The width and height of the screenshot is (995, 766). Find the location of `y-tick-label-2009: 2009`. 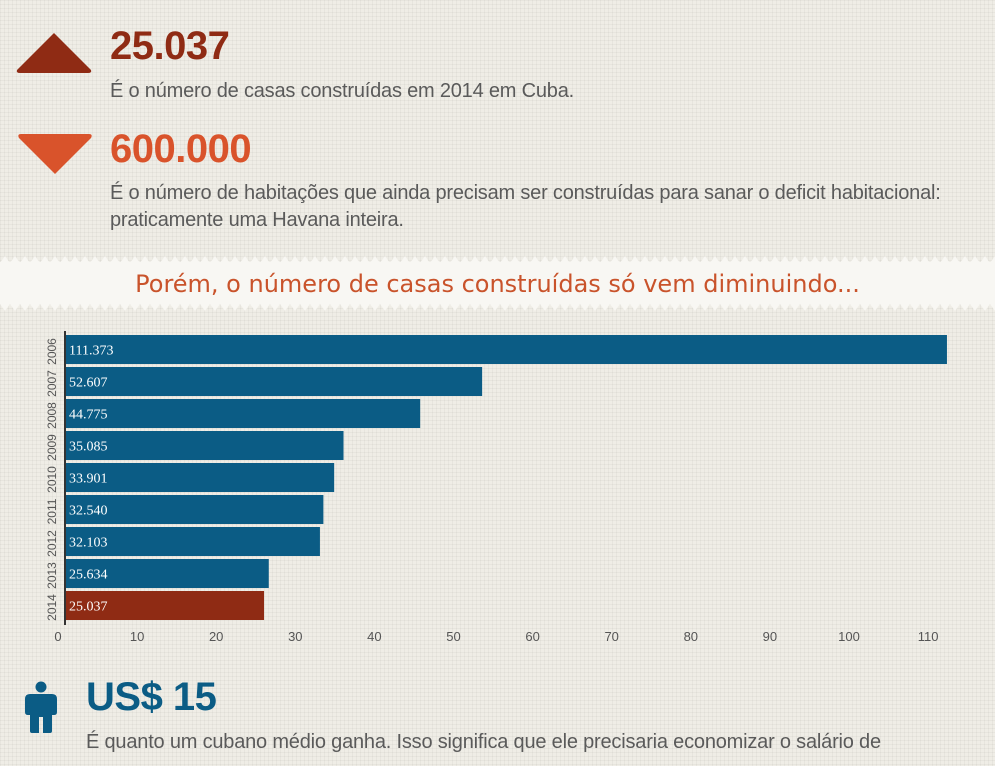

y-tick-label-2009: 2009 is located at coordinates (52, 447).